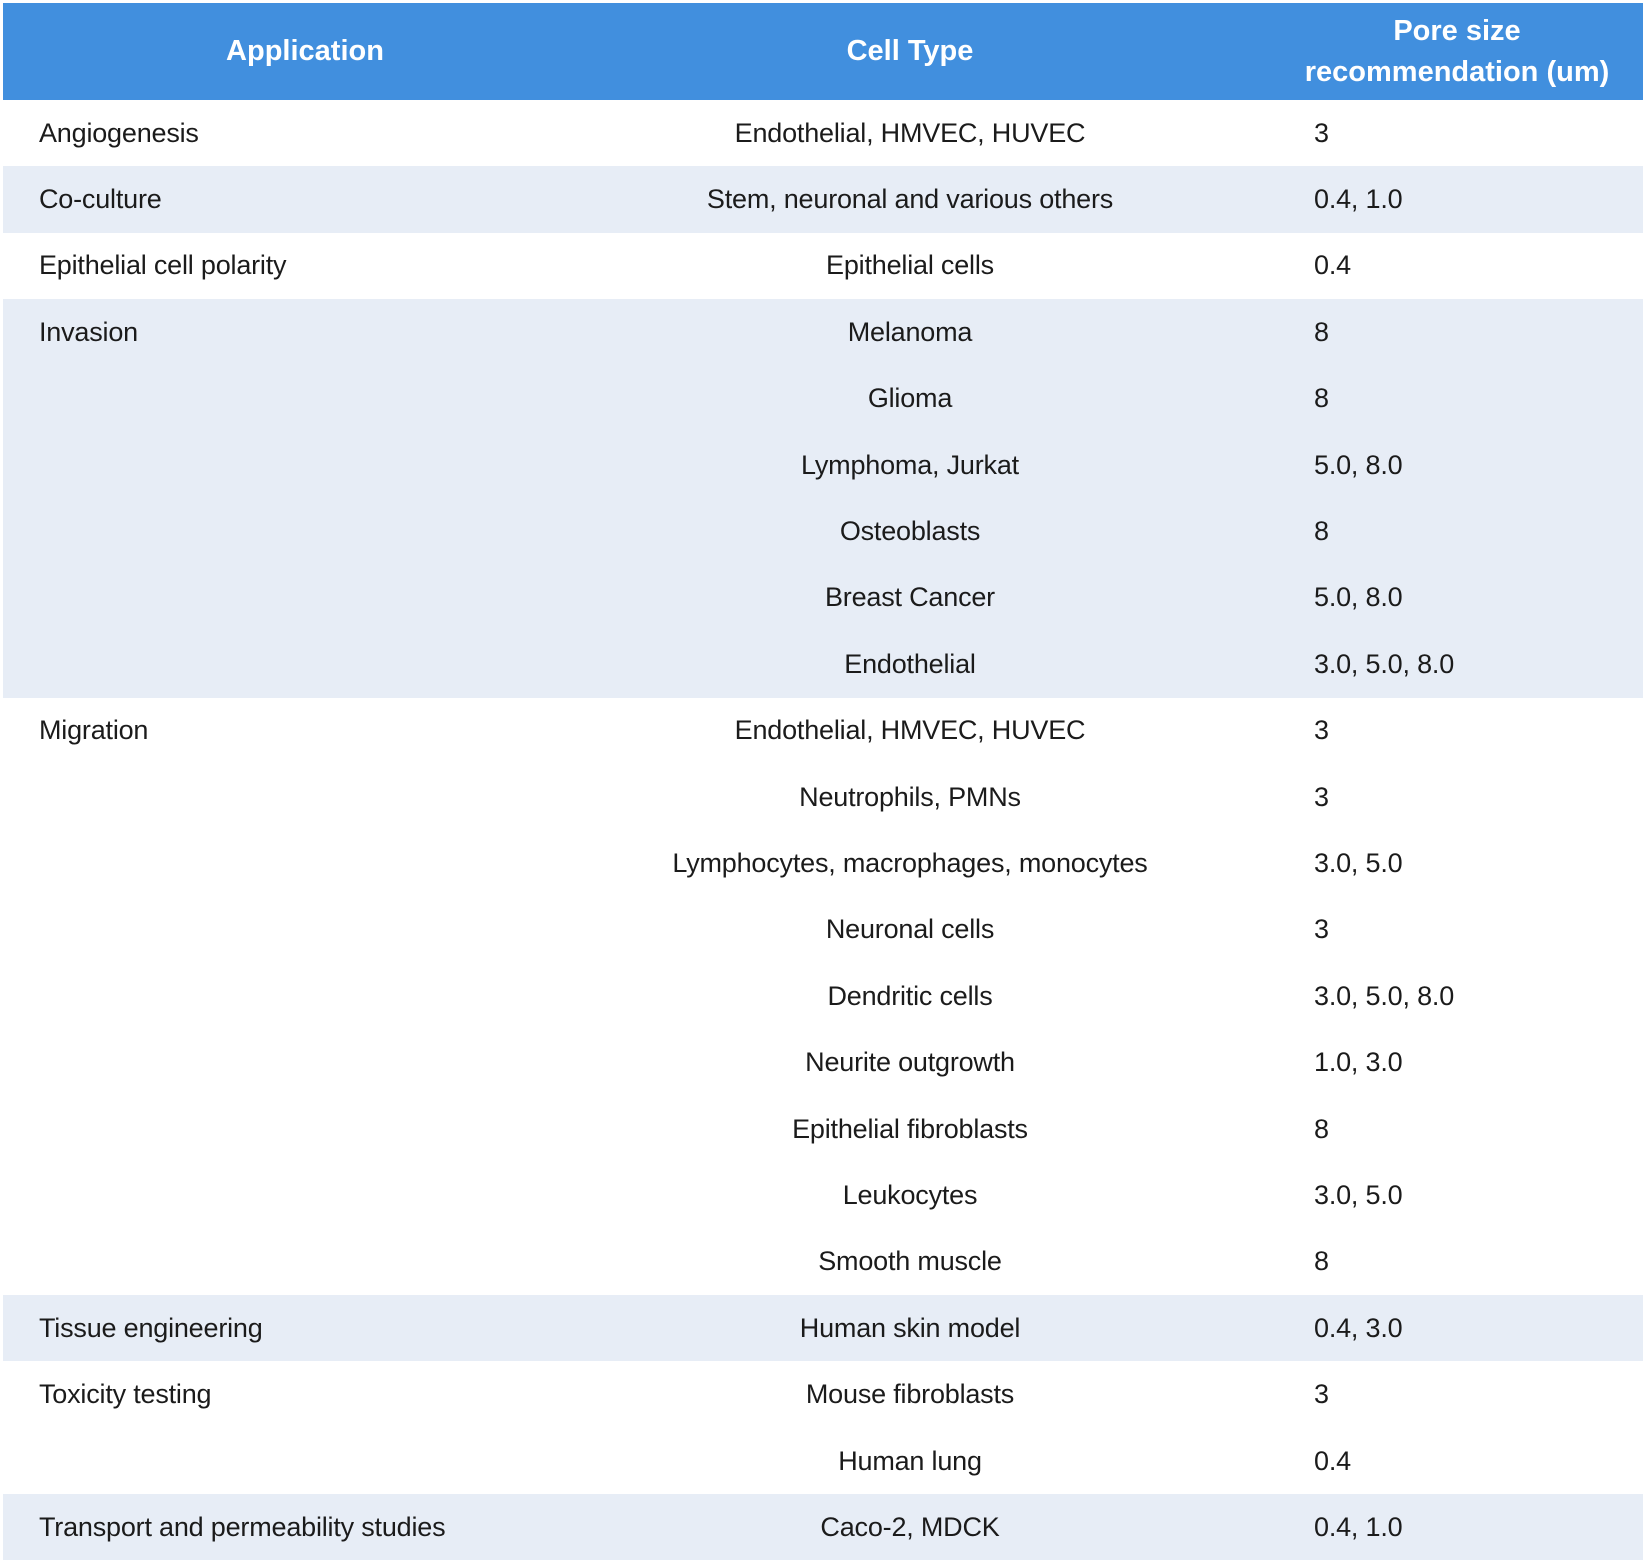  I want to click on application-cell: Migration, so click(94, 730).